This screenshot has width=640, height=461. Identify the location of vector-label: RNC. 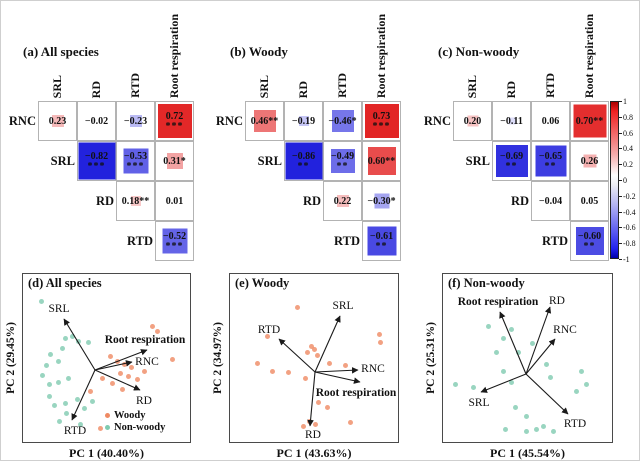
(373, 369).